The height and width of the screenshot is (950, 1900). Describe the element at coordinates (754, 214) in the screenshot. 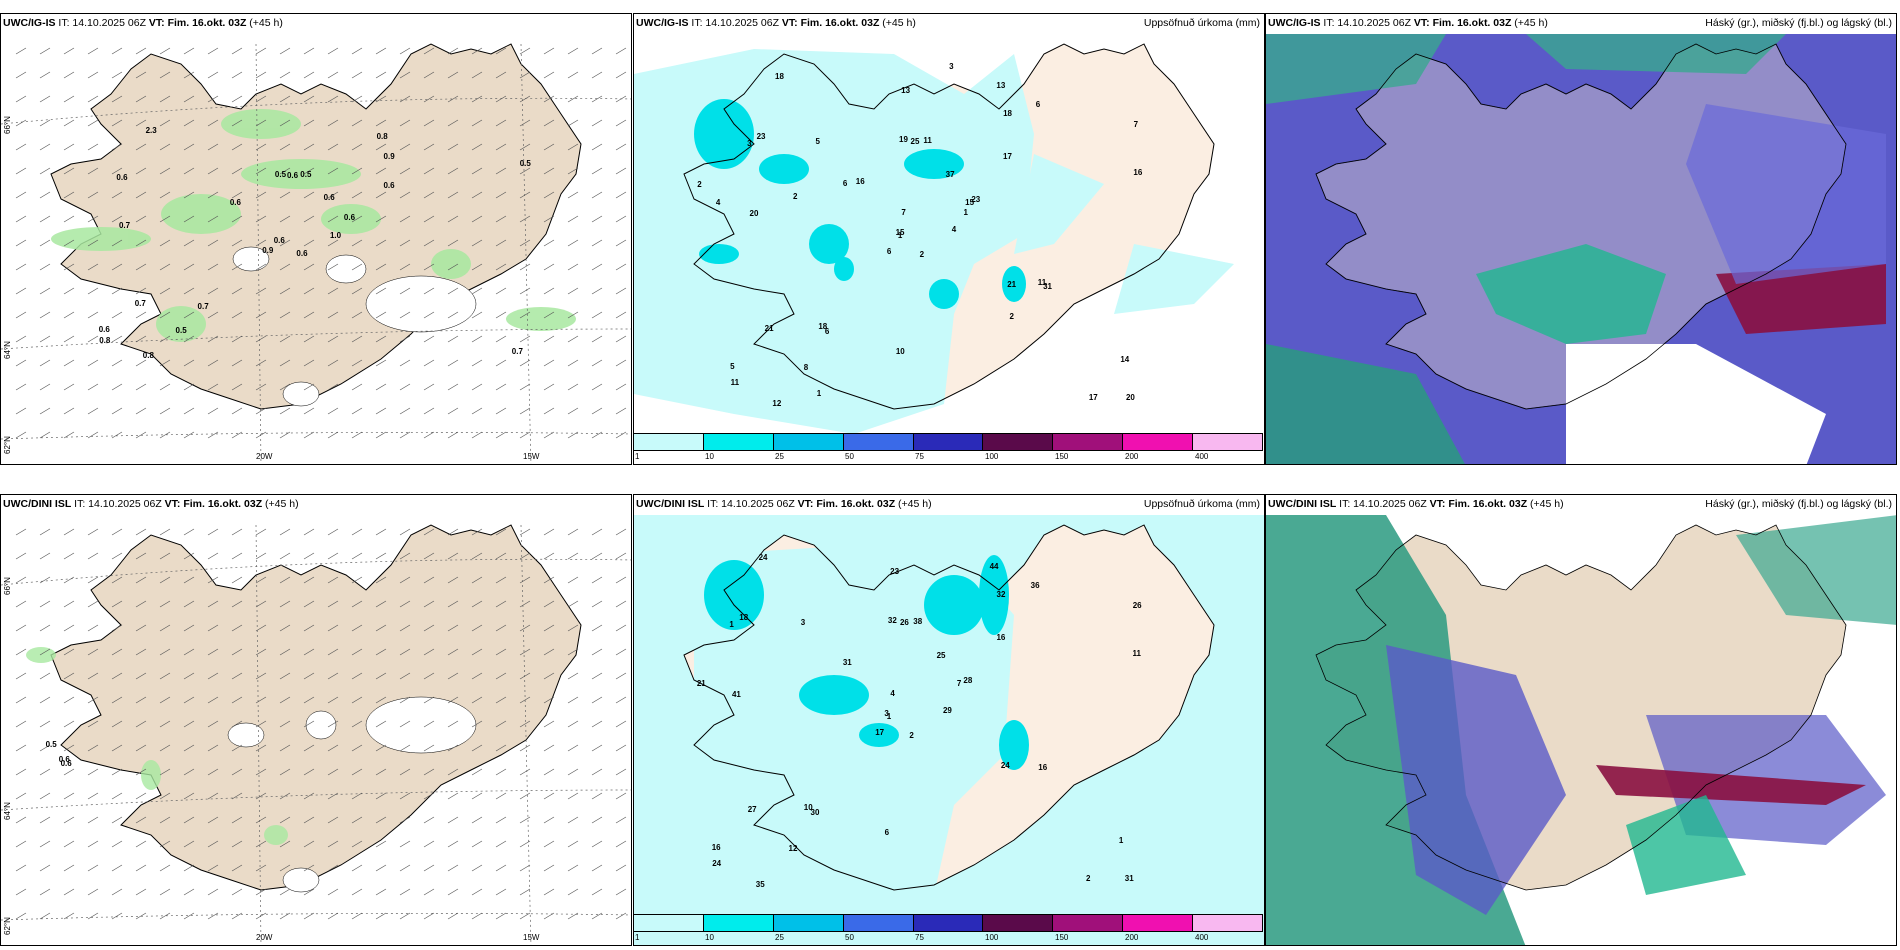

I see `value-label: 20` at that location.